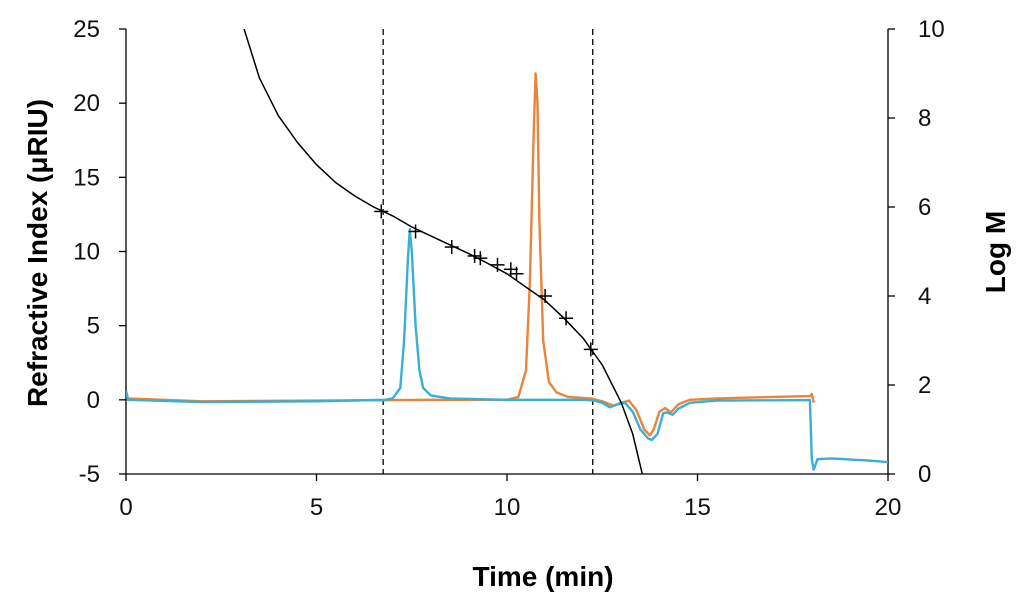  I want to click on y-tick-label-left: 5, so click(93, 326).